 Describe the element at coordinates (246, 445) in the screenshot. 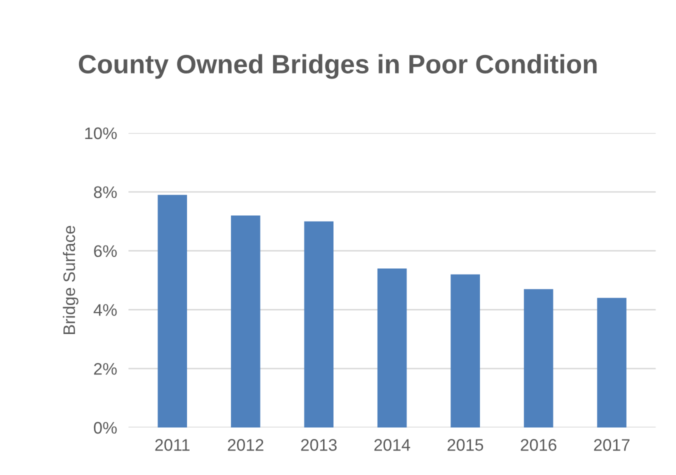

I see `x-tick-label: 2012` at that location.